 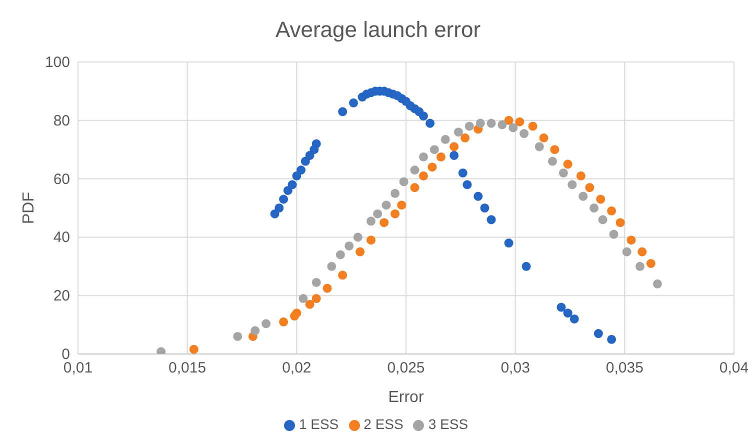 I want to click on x-tick-label: 0,015, so click(x=187, y=368).